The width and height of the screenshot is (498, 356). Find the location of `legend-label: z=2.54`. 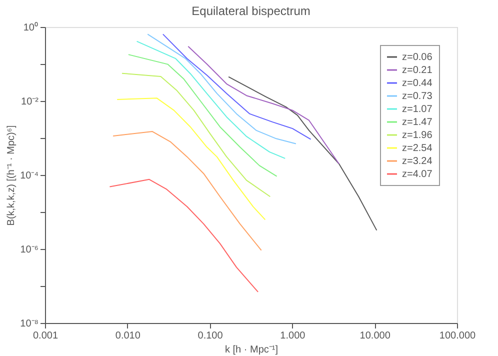

legend-label: z=2.54 is located at coordinates (417, 148).